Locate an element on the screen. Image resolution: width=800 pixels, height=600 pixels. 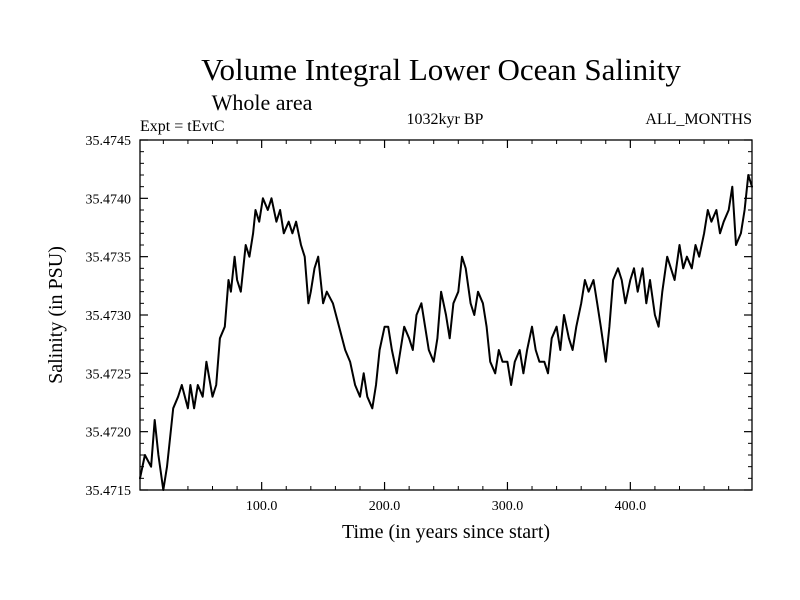
y-axis-label: Salinity (in PSU) is located at coordinates (56, 315).